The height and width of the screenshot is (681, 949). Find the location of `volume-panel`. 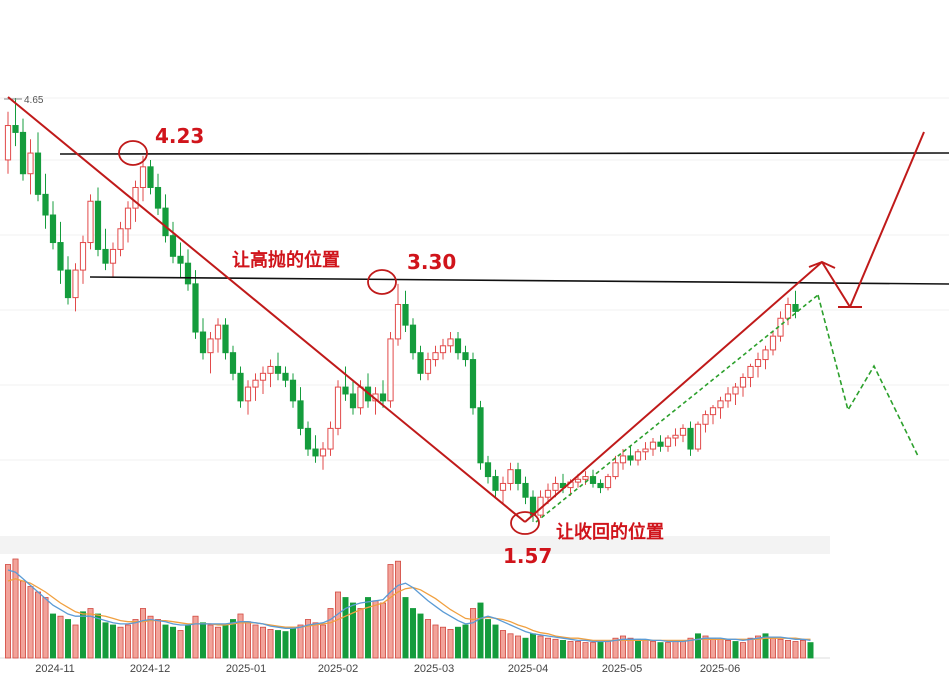

volume-panel is located at coordinates (409, 608).